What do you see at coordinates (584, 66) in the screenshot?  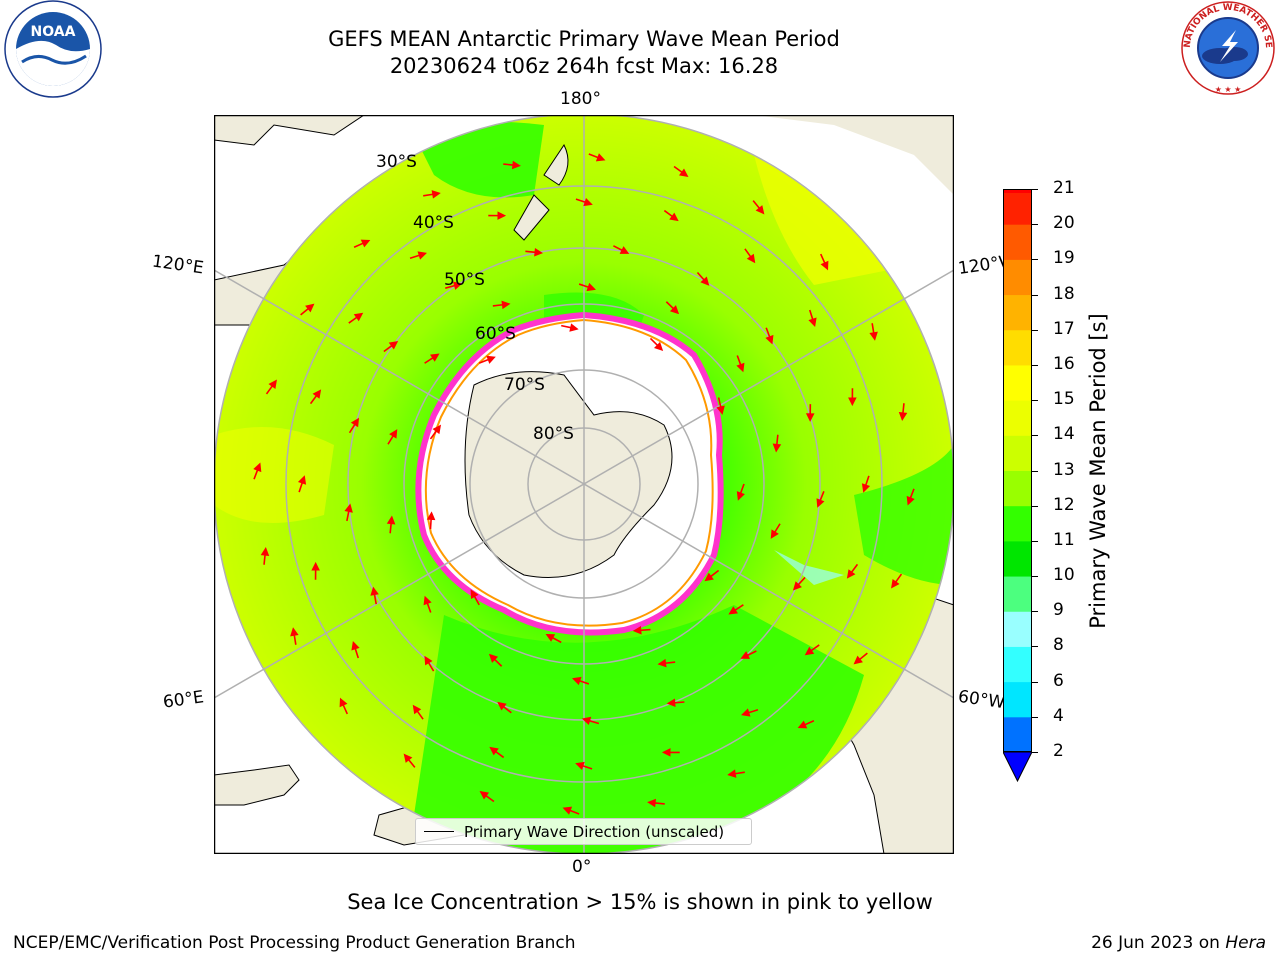 I see `chart-subtitle: 20230624 t06z 264h fcst Max: 16.28` at bounding box center [584, 66].